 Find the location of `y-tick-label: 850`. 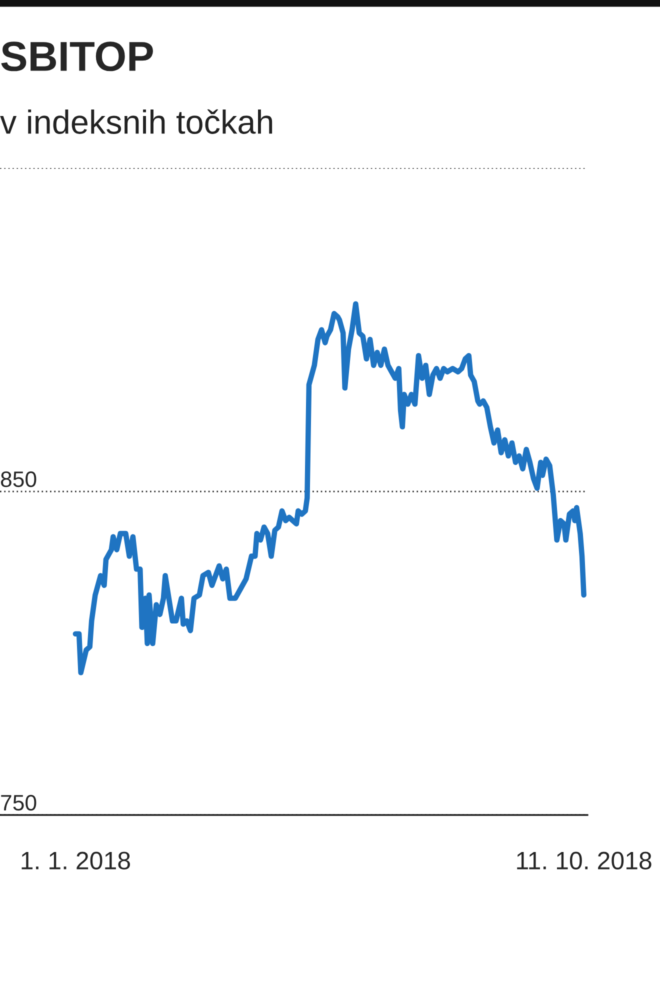

y-tick-label: 850 is located at coordinates (18, 479).